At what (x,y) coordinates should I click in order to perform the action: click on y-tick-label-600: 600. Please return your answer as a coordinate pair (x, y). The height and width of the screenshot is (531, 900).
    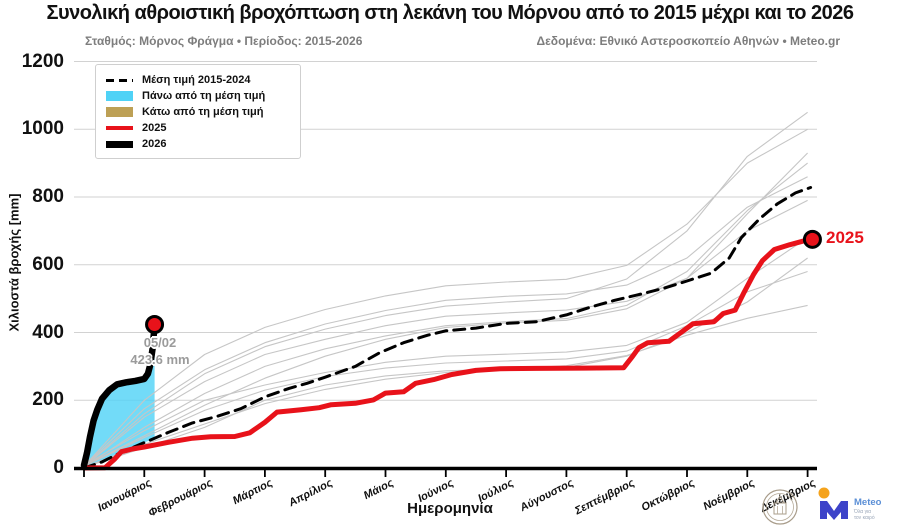
    Looking at the image, I should click on (48, 264).